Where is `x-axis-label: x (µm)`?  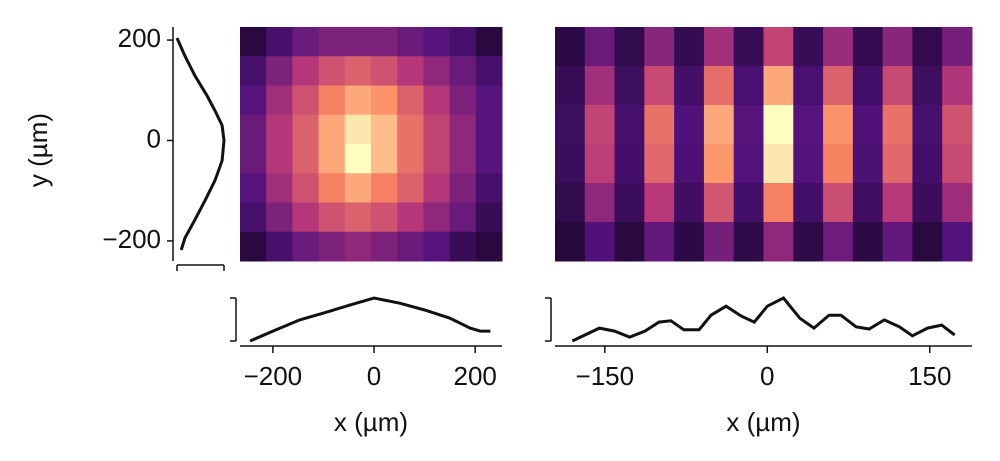 x-axis-label: x (µm) is located at coordinates (371, 422).